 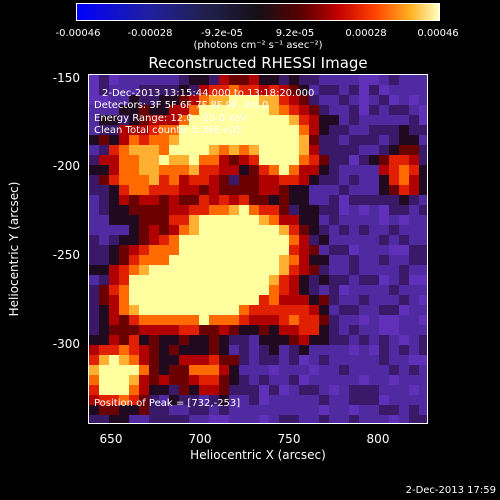 I want to click on x-tick: 700, so click(x=200, y=439).